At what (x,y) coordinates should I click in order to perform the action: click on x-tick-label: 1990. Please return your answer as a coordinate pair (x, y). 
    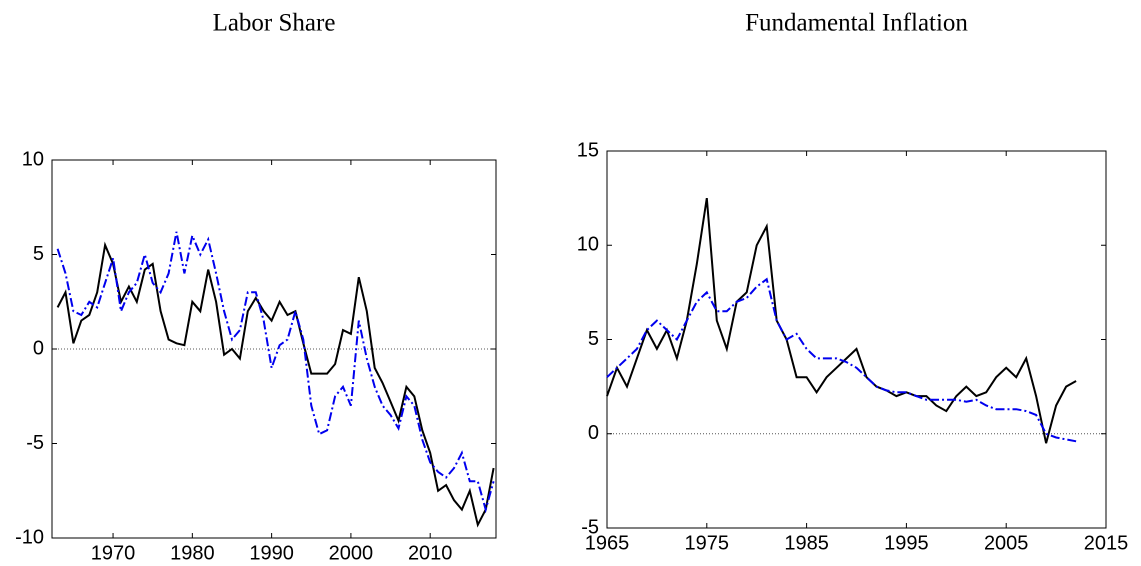
    Looking at the image, I should click on (271, 553).